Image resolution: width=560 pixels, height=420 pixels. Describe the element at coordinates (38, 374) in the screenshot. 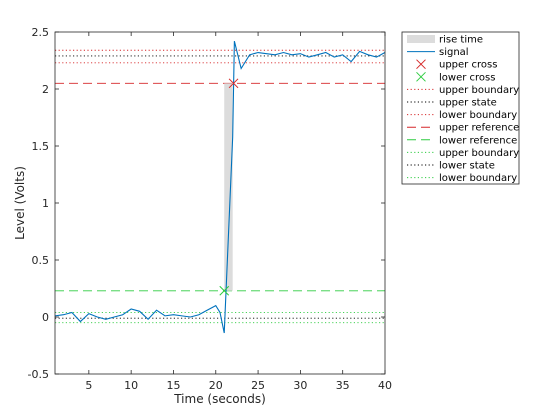

I see `y-tick-label: -0.5` at that location.